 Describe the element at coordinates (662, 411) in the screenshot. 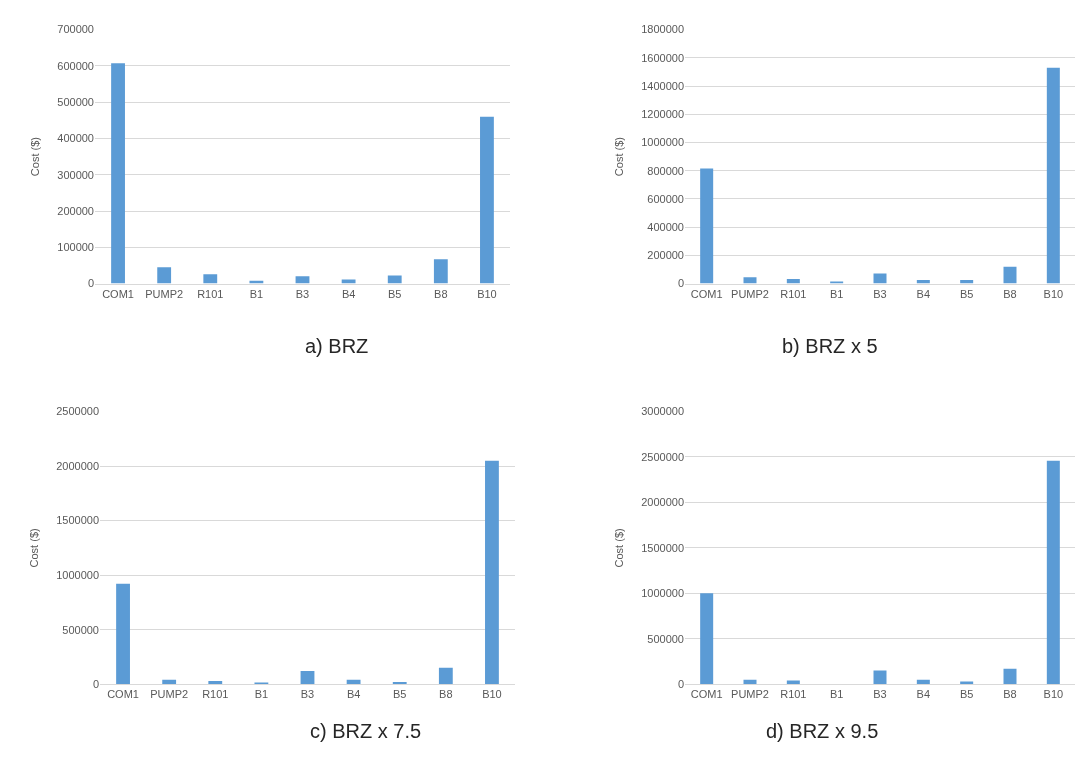

I see `y-tick-label: 3000000` at that location.